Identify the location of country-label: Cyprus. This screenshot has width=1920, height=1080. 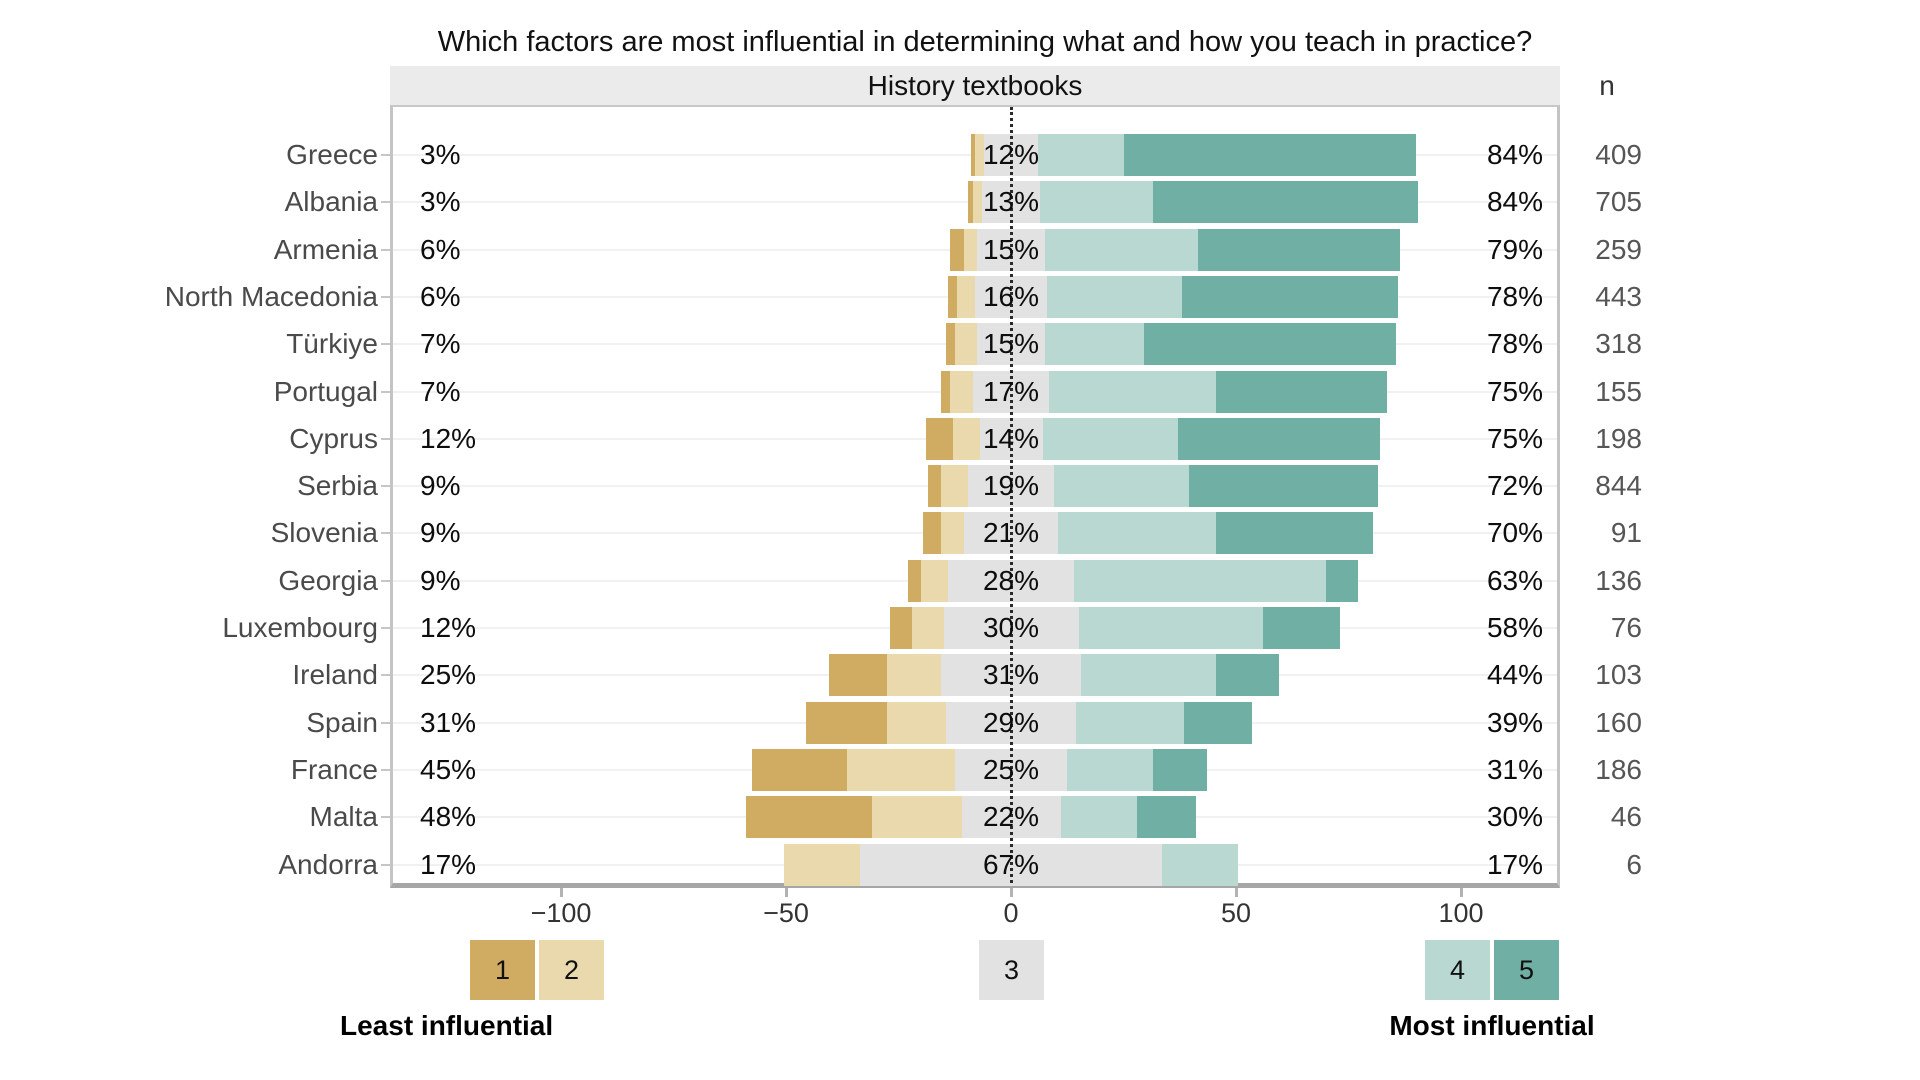
(333, 438).